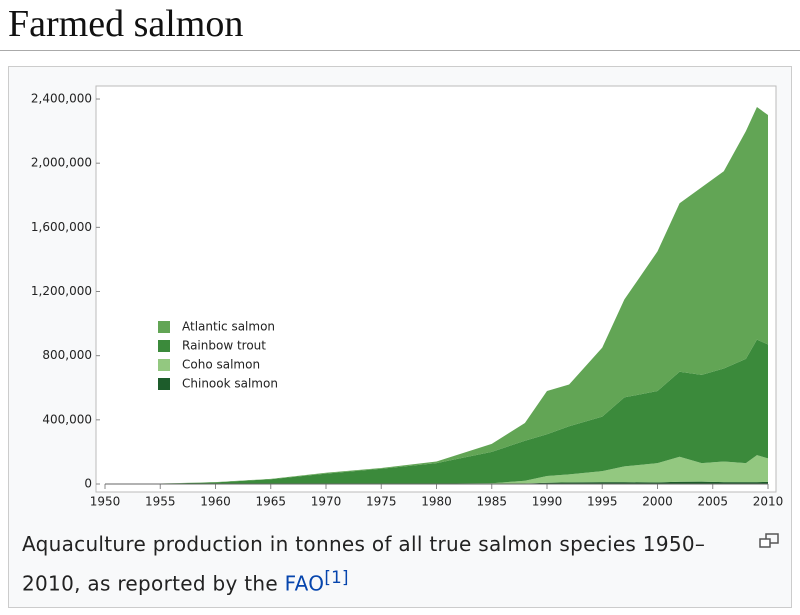  What do you see at coordinates (769, 540) in the screenshot?
I see `enlarge-icon` at bounding box center [769, 540].